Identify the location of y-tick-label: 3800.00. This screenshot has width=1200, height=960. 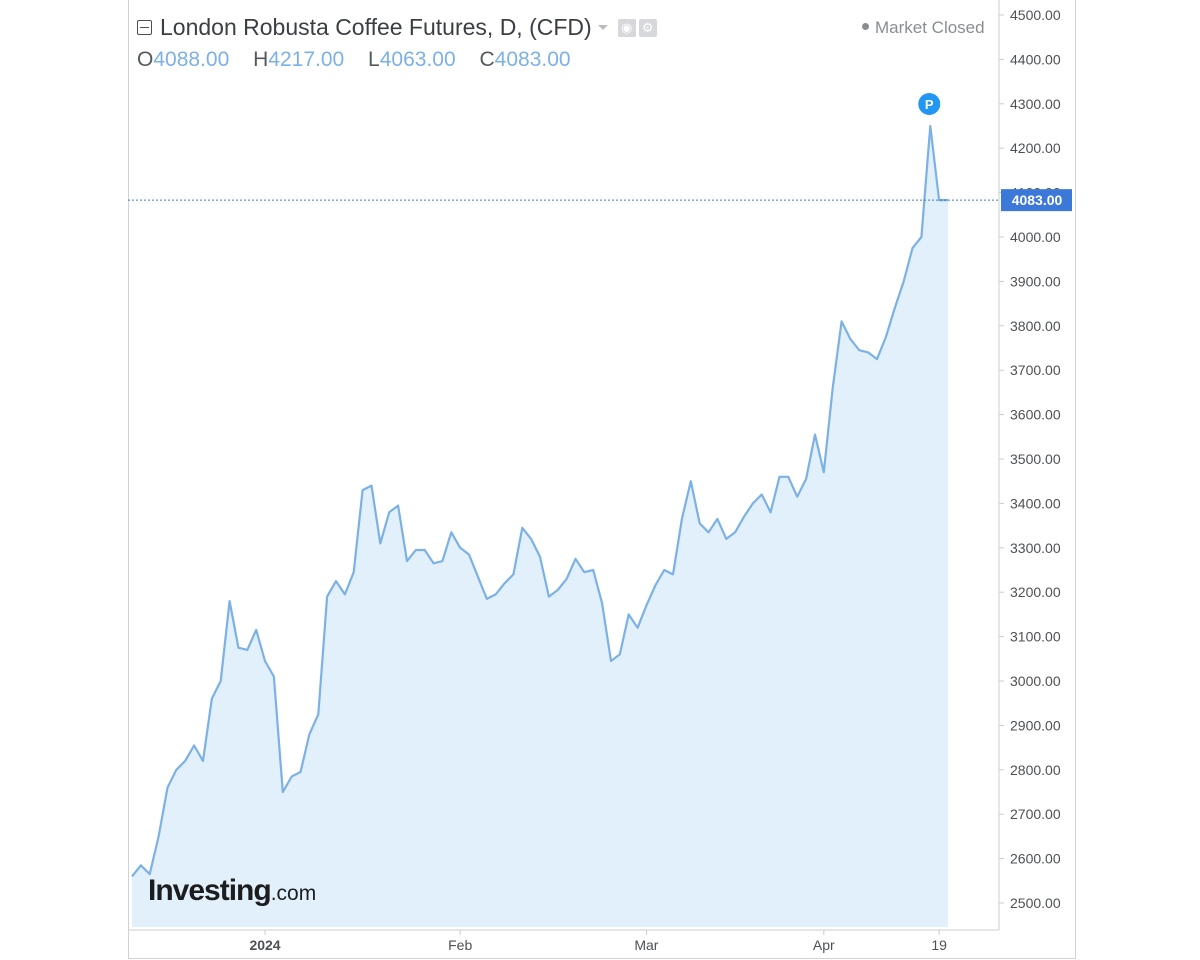
(1035, 326).